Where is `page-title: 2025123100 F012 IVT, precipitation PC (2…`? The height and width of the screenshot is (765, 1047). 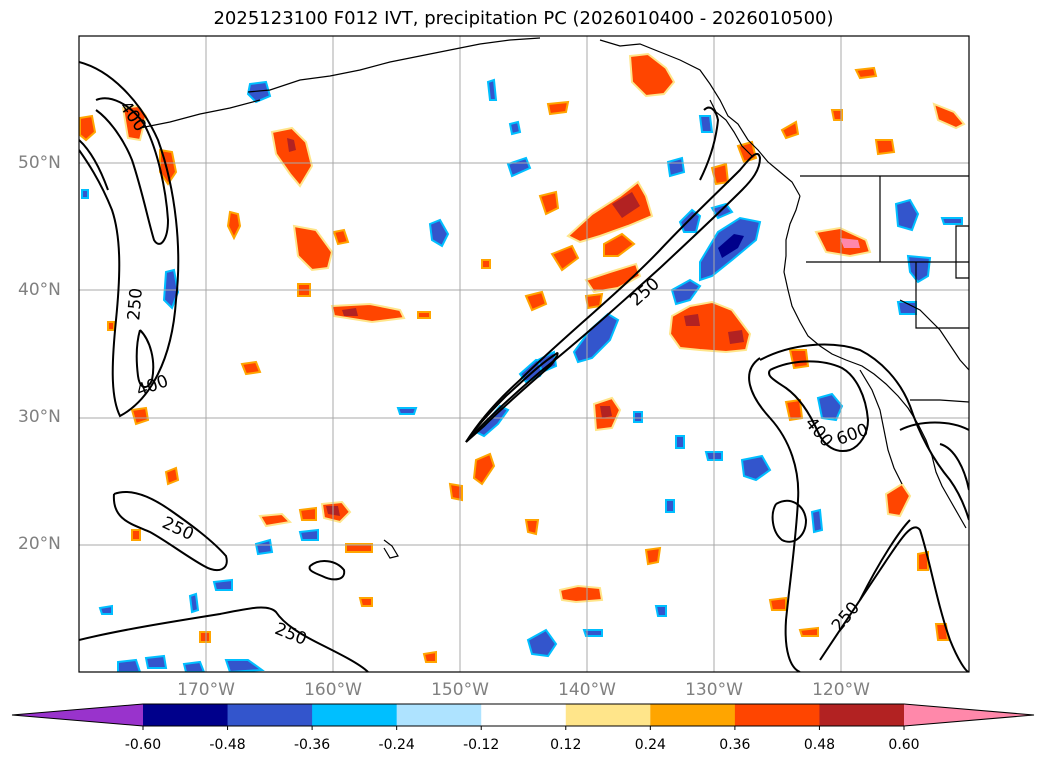
page-title: 2025123100 F012 IVT, precipitation PC (2… is located at coordinates (523, 18).